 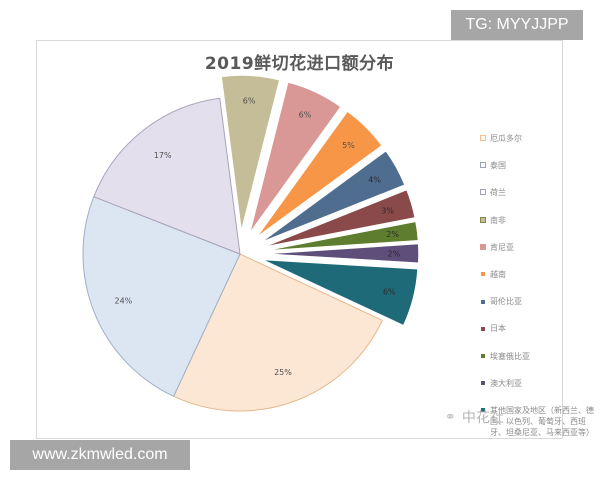 I want to click on source-logo-text: 中花社, so click(x=482, y=418).